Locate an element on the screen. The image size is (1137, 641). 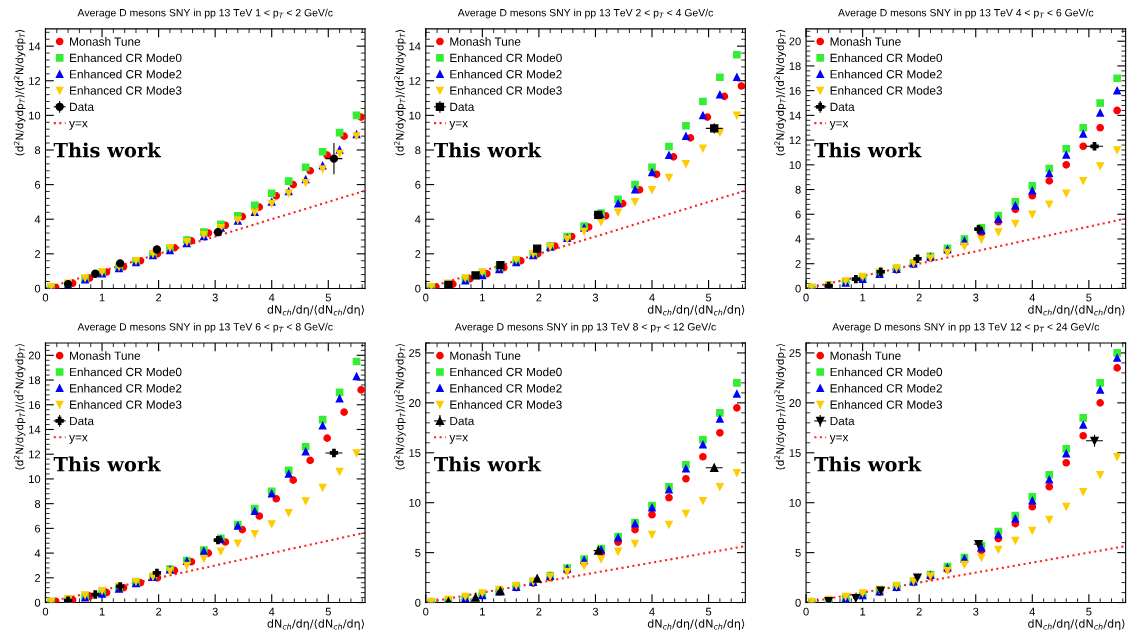
y-tick-label: 16 is located at coordinates (35, 405).